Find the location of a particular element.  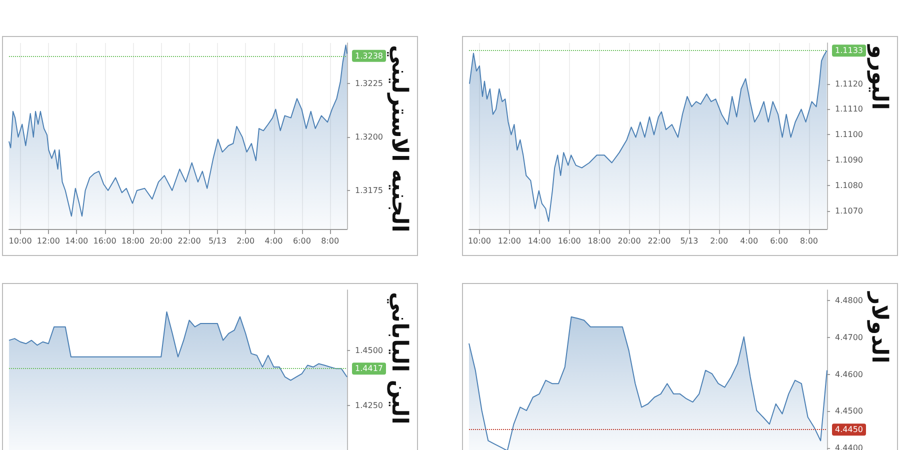

y-tick-label: 1.1110 is located at coordinates (849, 109).